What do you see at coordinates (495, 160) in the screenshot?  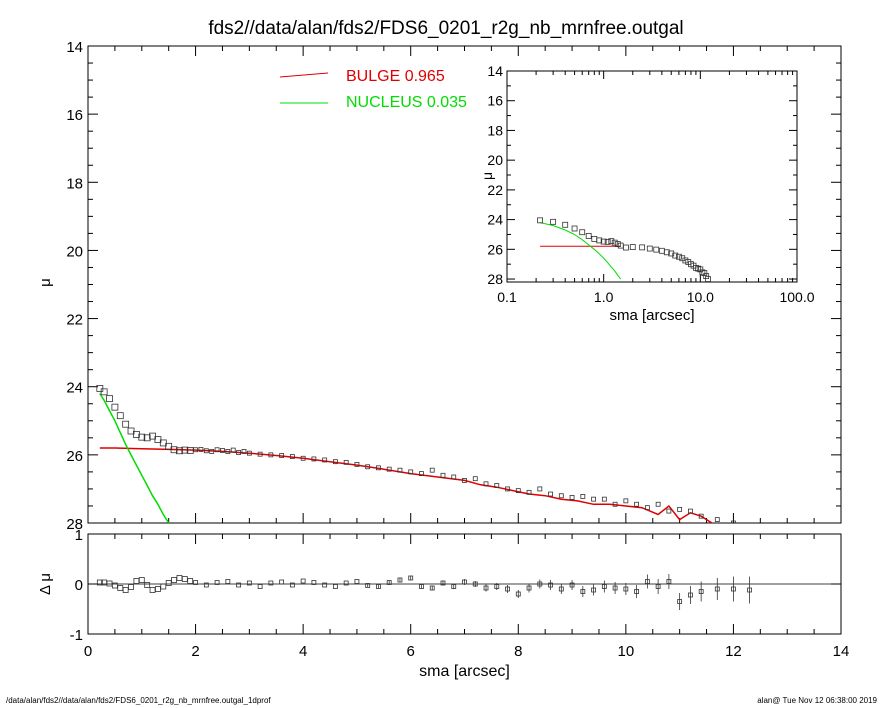 I see `y-tick-label: 20` at bounding box center [495, 160].